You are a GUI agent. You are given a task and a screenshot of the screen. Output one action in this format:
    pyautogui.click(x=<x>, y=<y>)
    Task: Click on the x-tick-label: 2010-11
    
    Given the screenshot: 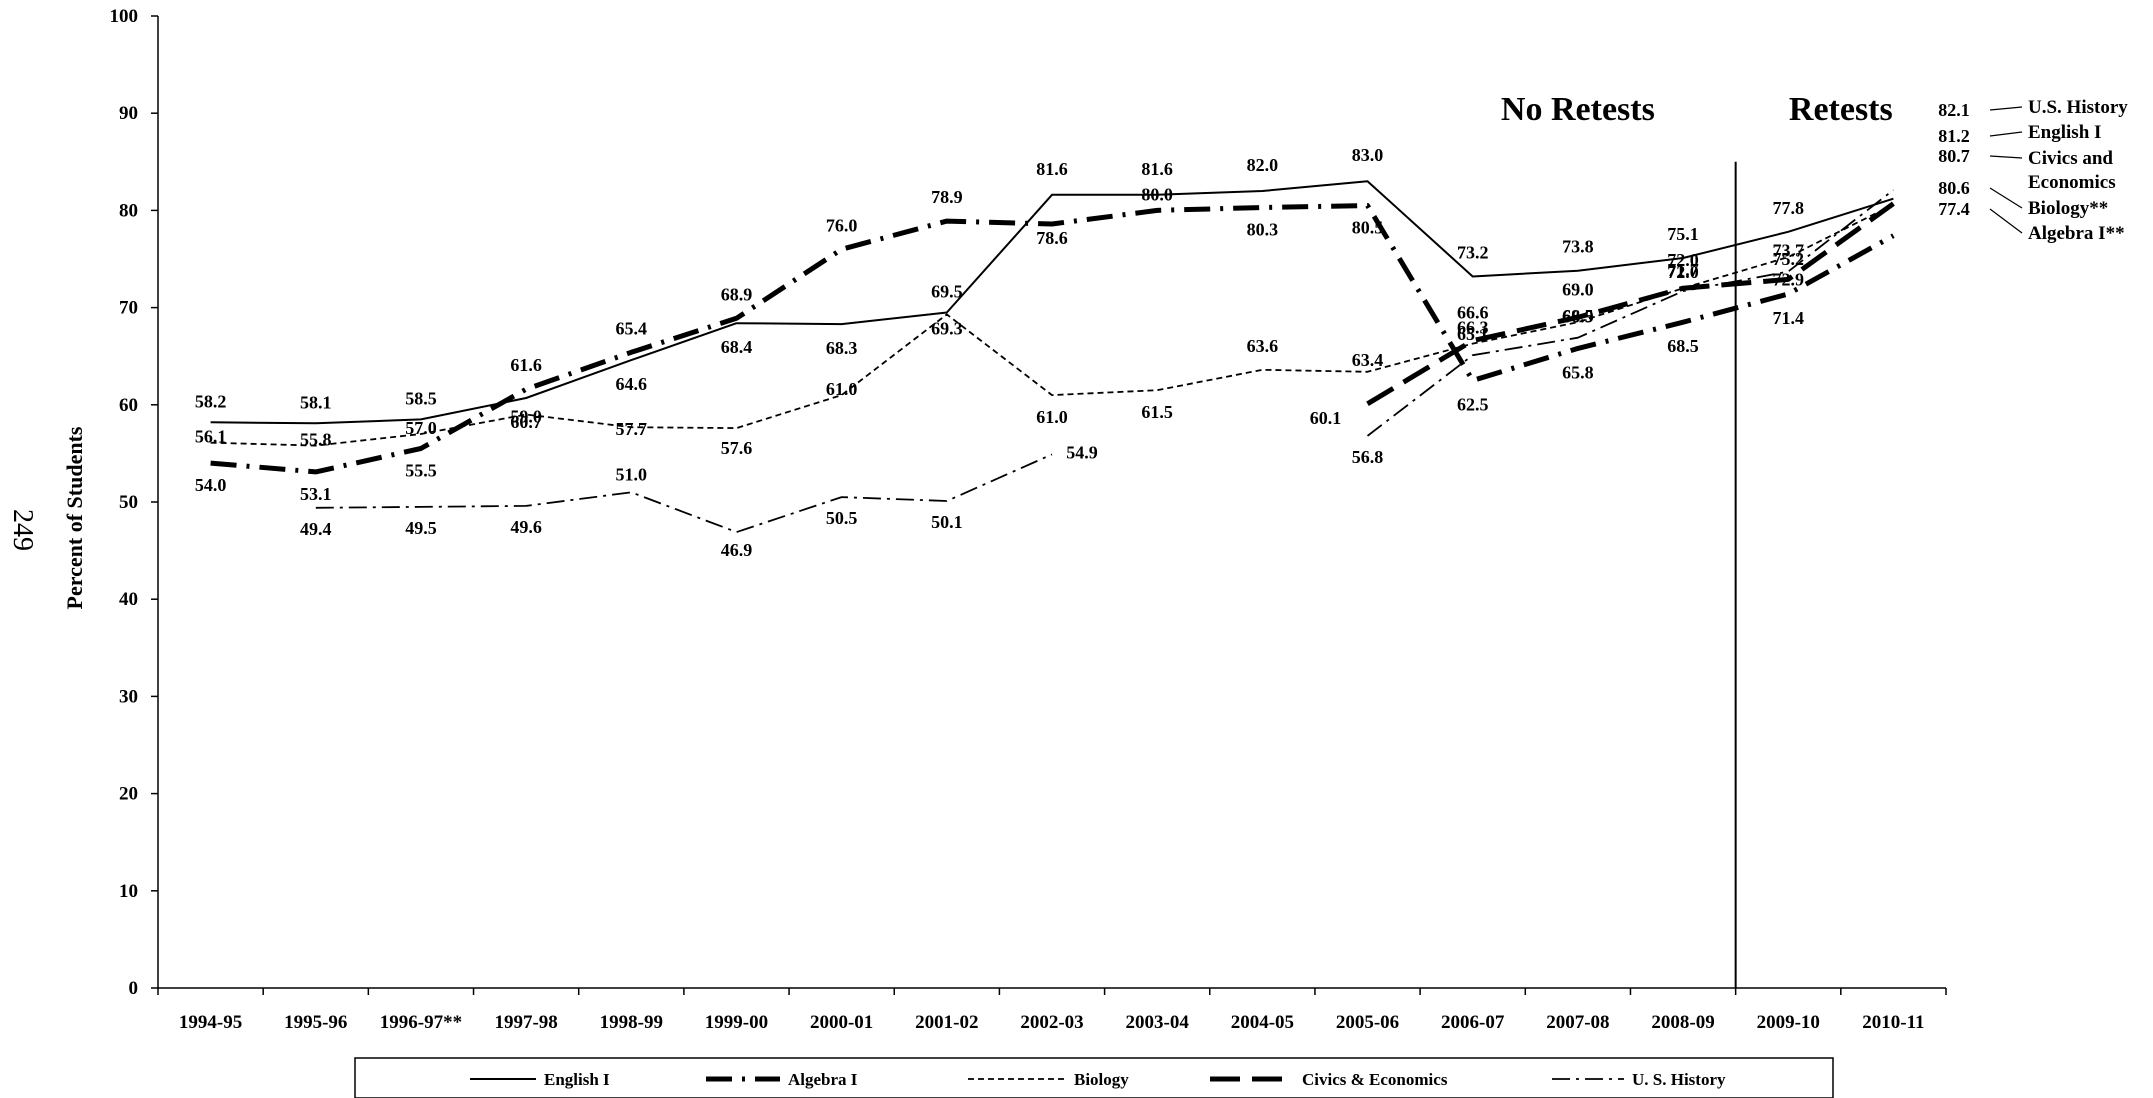 What is the action you would take?
    pyautogui.click(x=1893, y=1022)
    